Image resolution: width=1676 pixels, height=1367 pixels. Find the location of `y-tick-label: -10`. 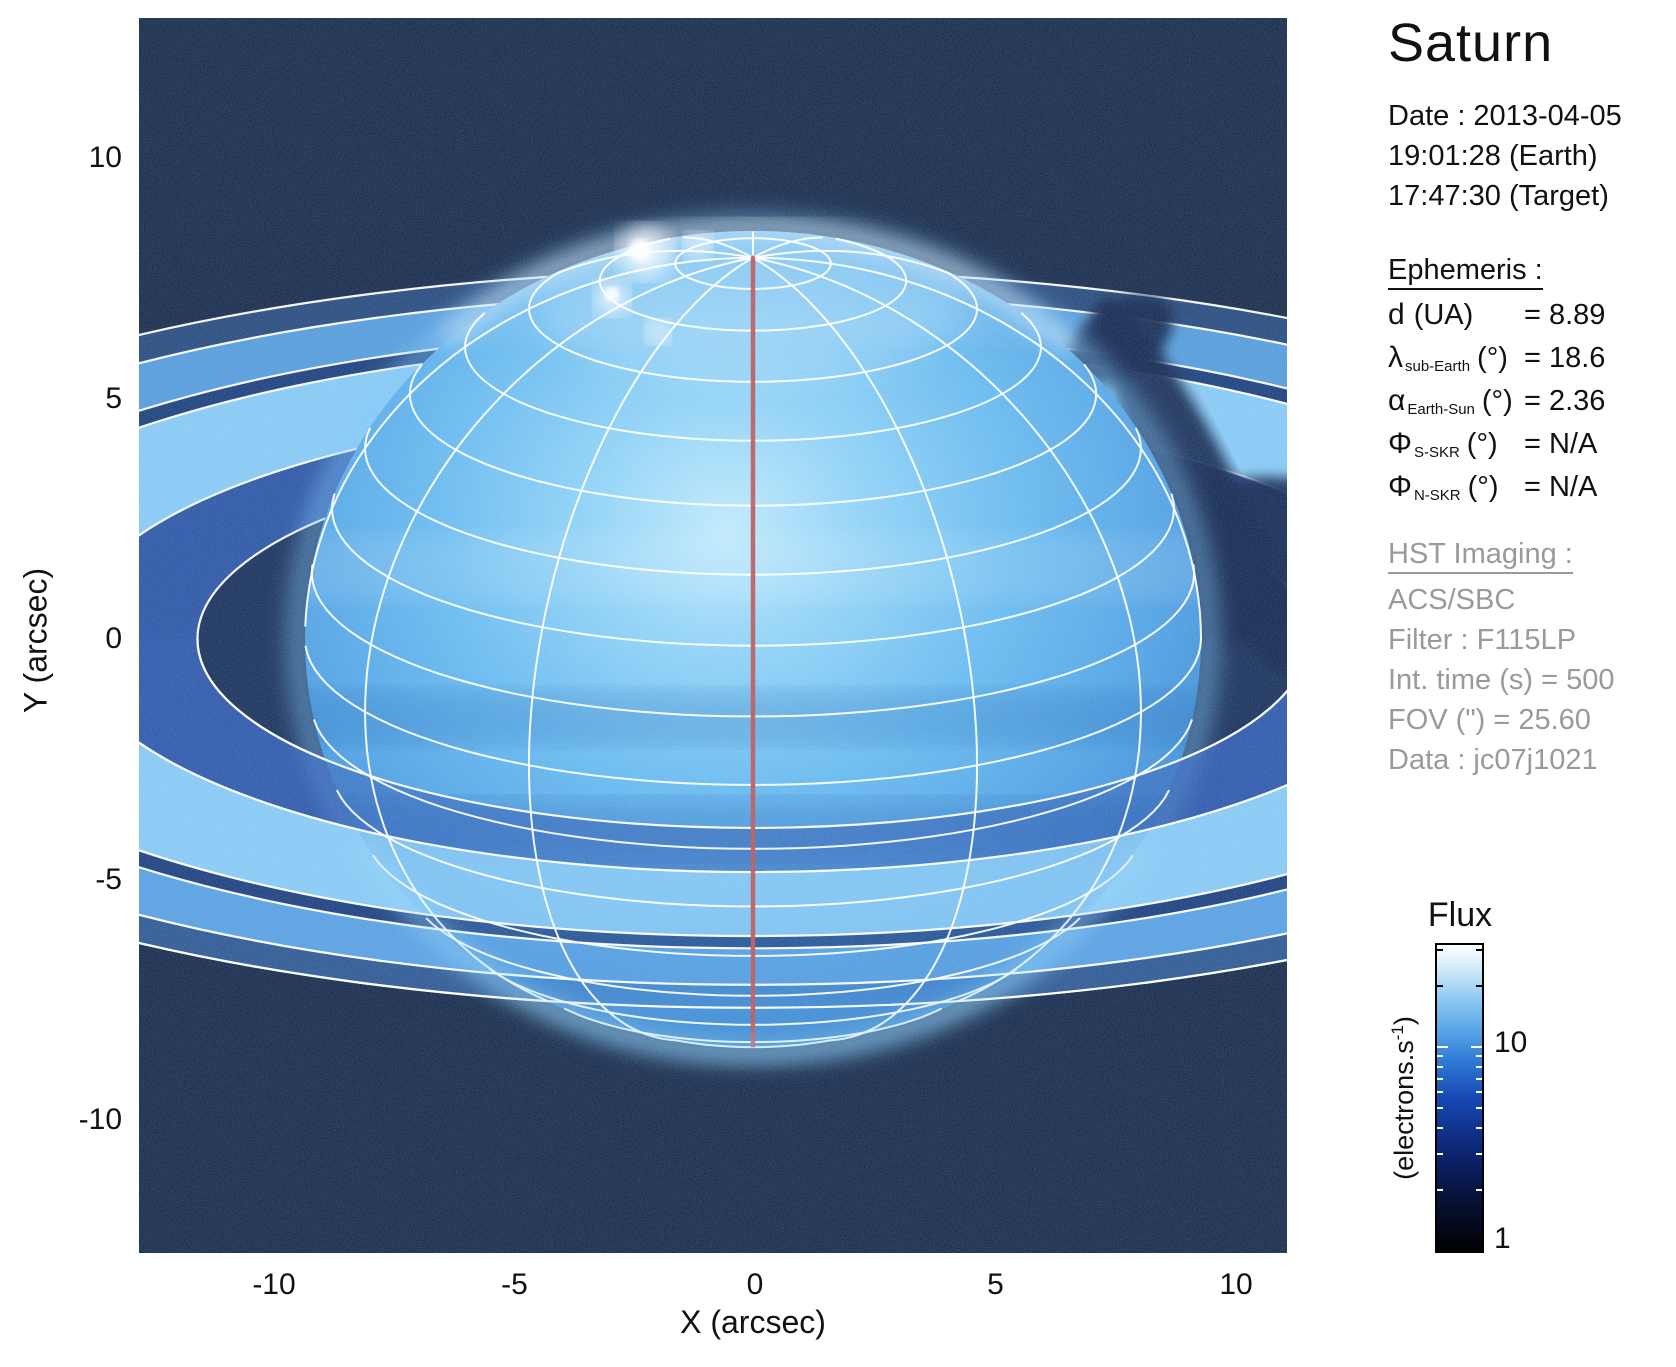

y-tick-label: -10 is located at coordinates (100, 1119).